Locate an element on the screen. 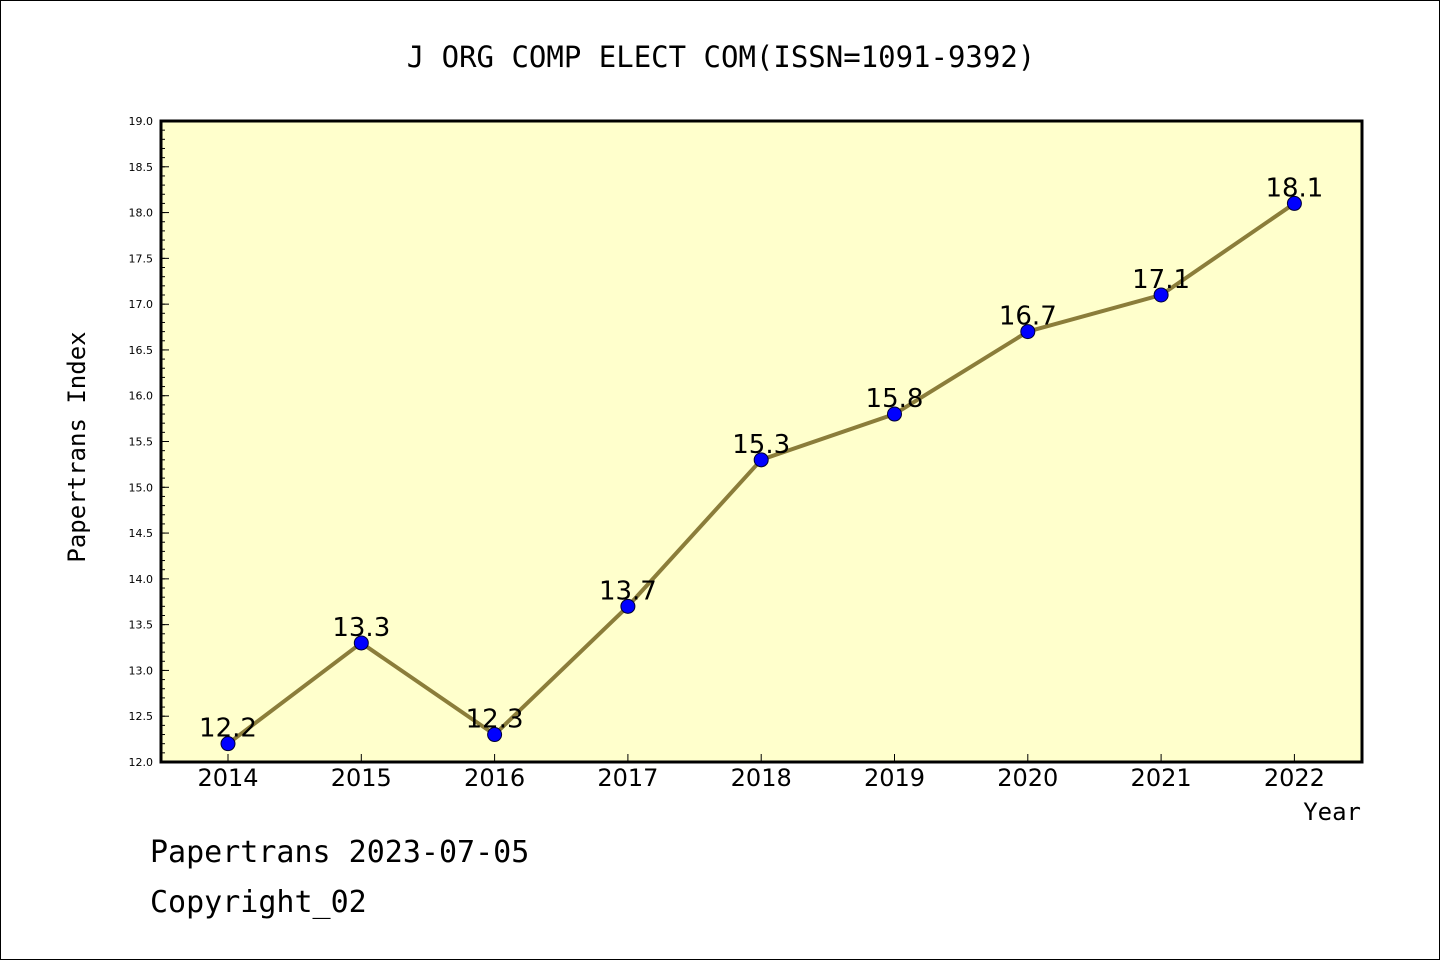 Image resolution: width=1440 pixels, height=960 pixels. y-axis-title: Papertrans Index is located at coordinates (77, 446).